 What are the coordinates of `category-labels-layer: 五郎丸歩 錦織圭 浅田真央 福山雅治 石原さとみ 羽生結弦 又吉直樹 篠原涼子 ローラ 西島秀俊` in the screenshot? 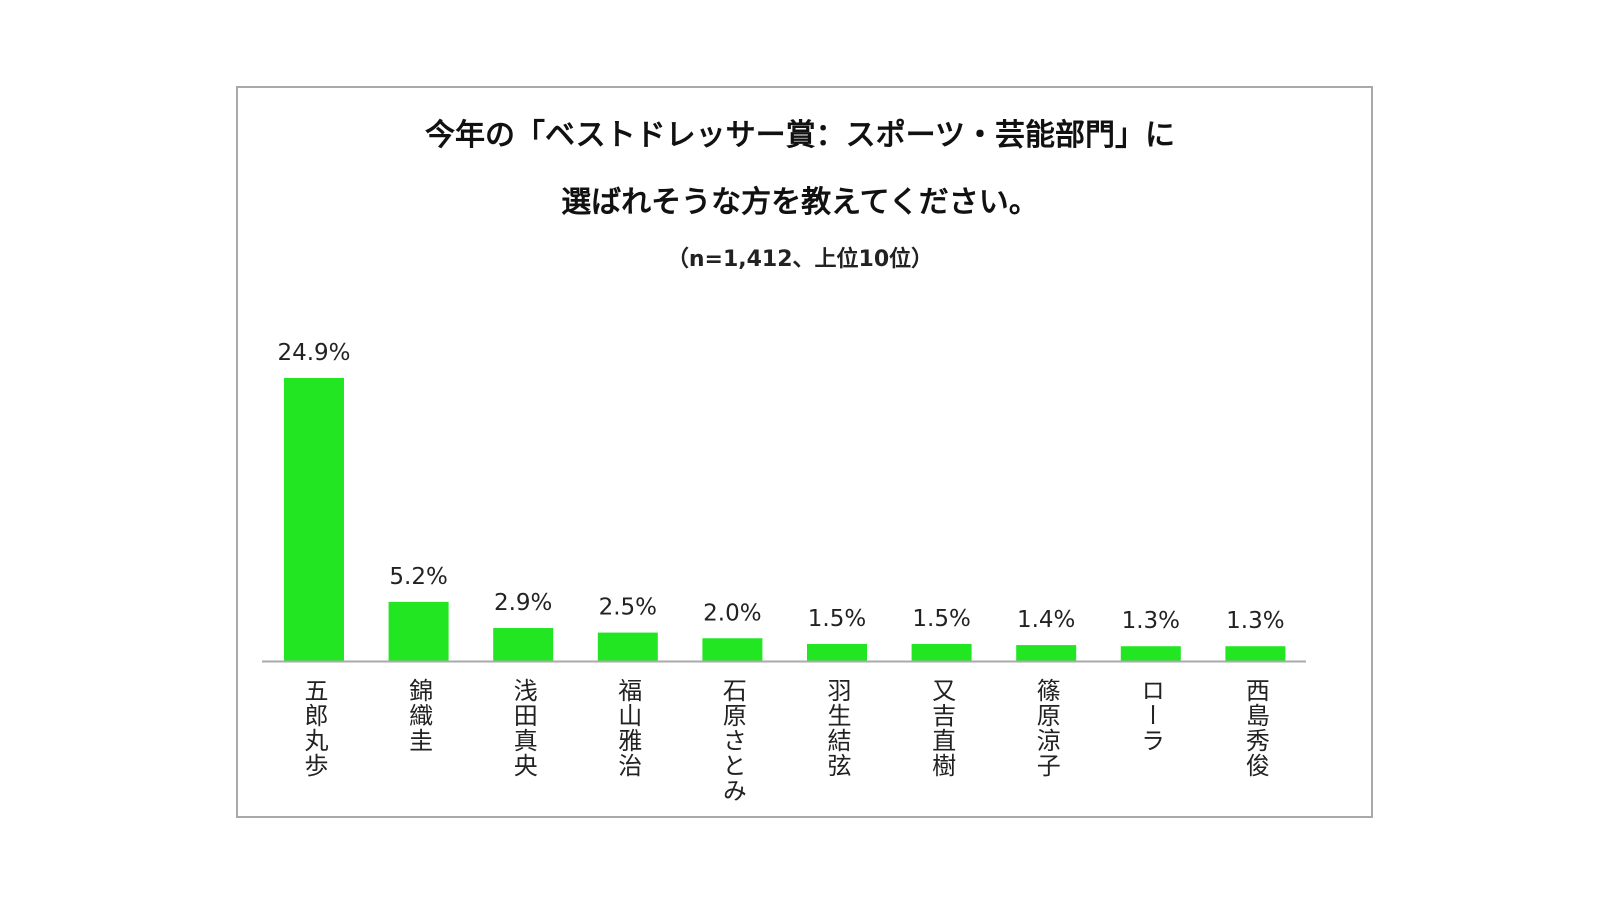 It's located at (784, 740).